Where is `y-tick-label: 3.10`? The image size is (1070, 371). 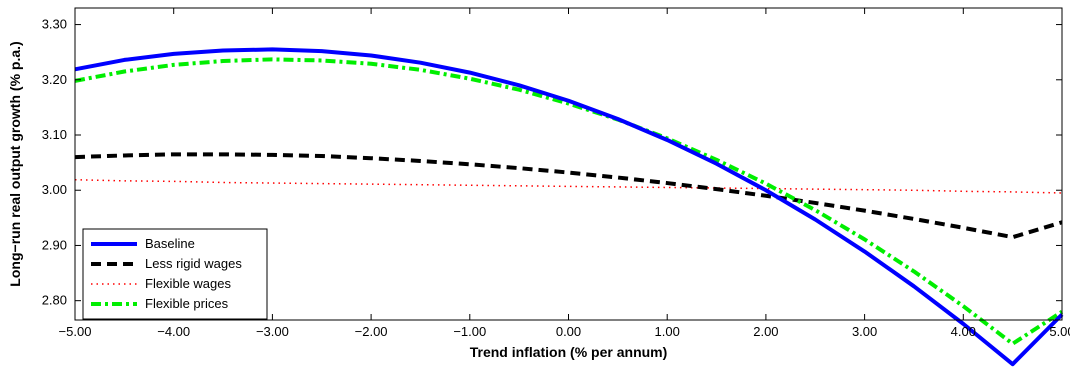 y-tick-label: 3.10 is located at coordinates (54, 134).